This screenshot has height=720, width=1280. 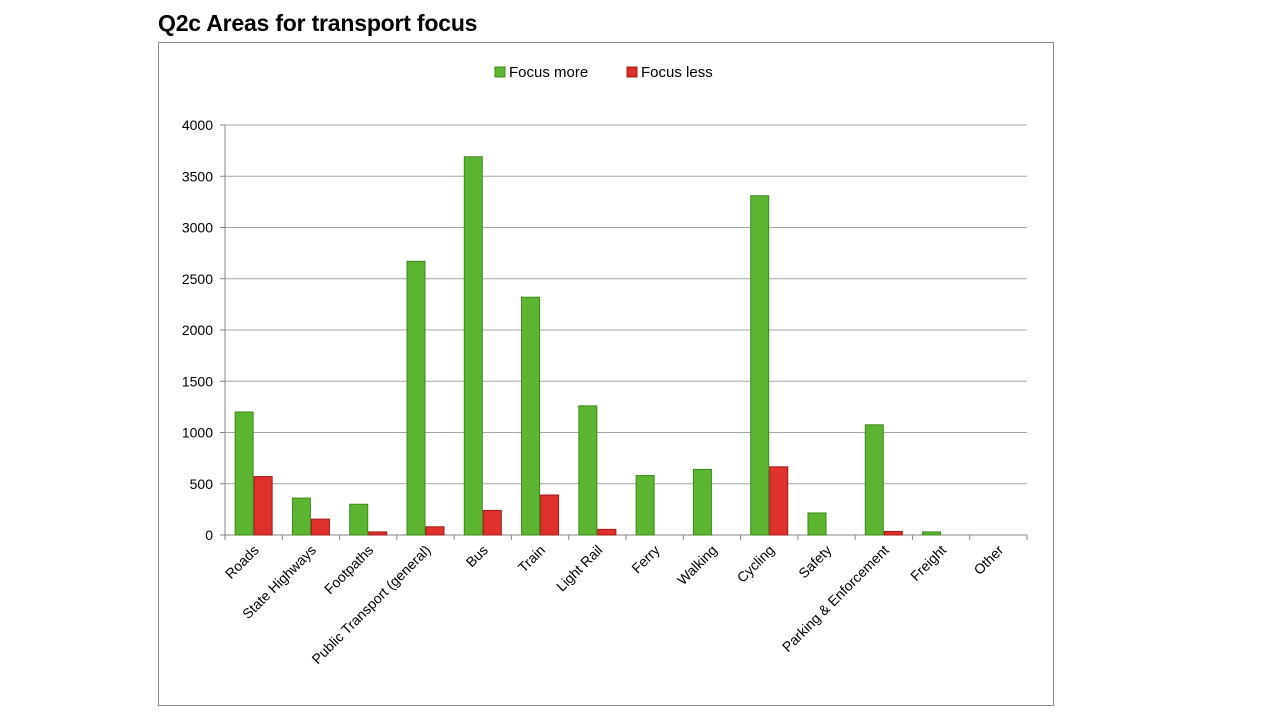 What do you see at coordinates (835, 598) in the screenshot?
I see `x-category-label: Parking & Enforcement` at bounding box center [835, 598].